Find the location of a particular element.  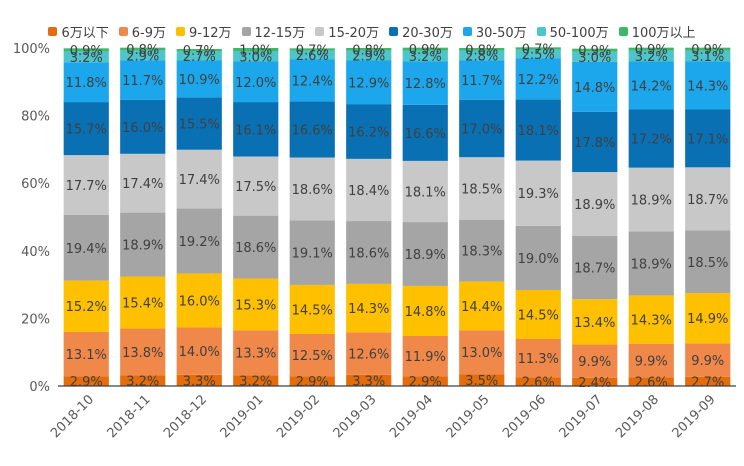

legend-item: 6万以下 is located at coordinates (78, 31).